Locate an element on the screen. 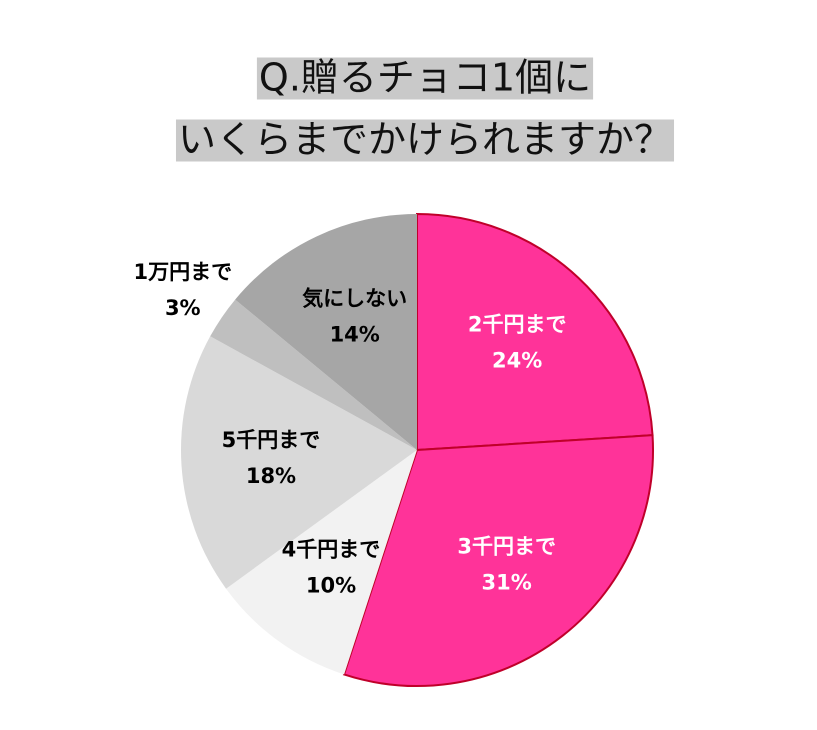 This screenshot has height=730, width=817. category-label: 気にしない is located at coordinates (354, 299).